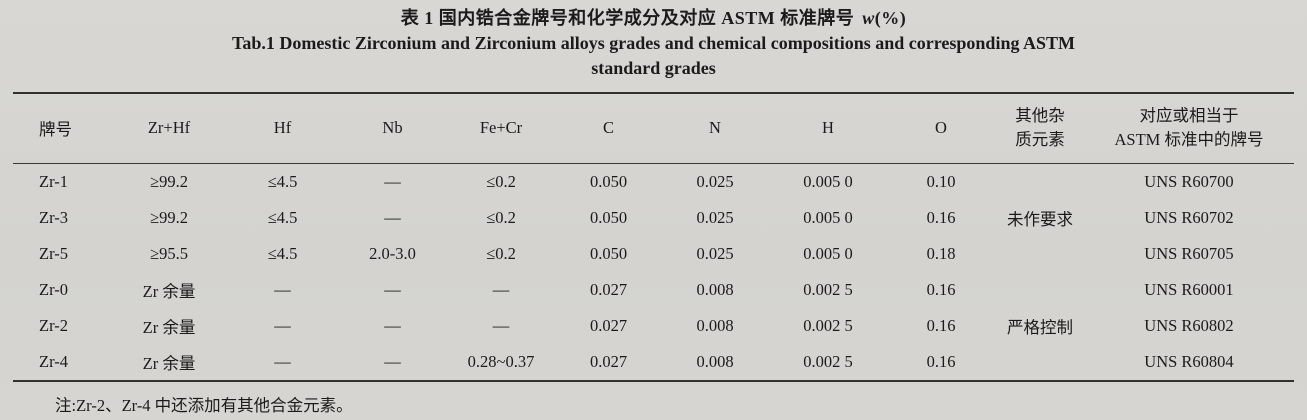 This screenshot has width=1307, height=420. I want to click on header-astm-grade-line2: ASTM 标准中的牌号, so click(1189, 140).